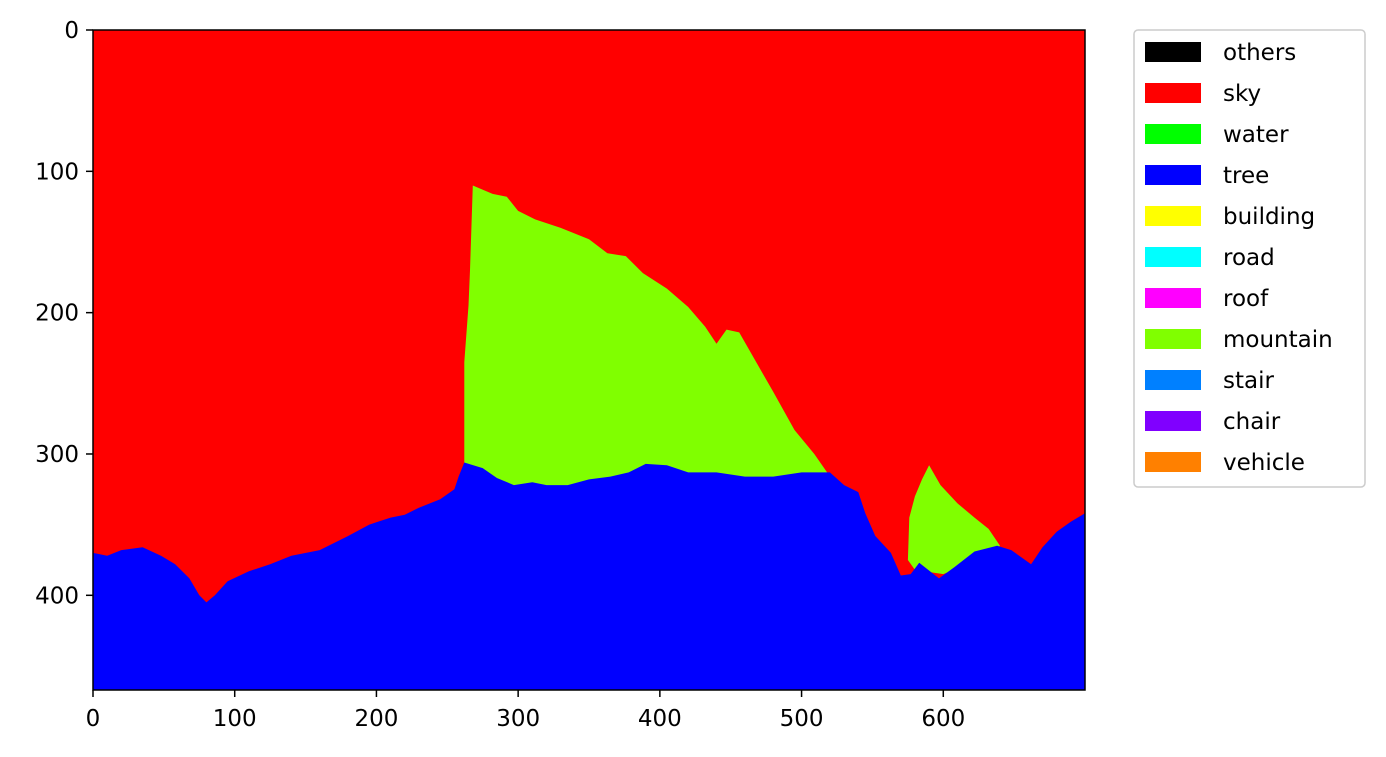 Image resolution: width=1386 pixels, height=757 pixels. What do you see at coordinates (1173, 339) in the screenshot?
I see `legend-swatch-mountain` at bounding box center [1173, 339].